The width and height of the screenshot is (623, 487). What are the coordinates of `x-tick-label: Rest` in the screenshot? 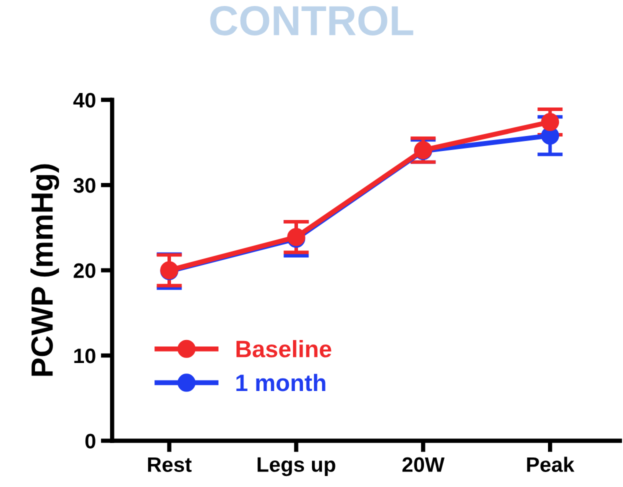 It's located at (170, 464).